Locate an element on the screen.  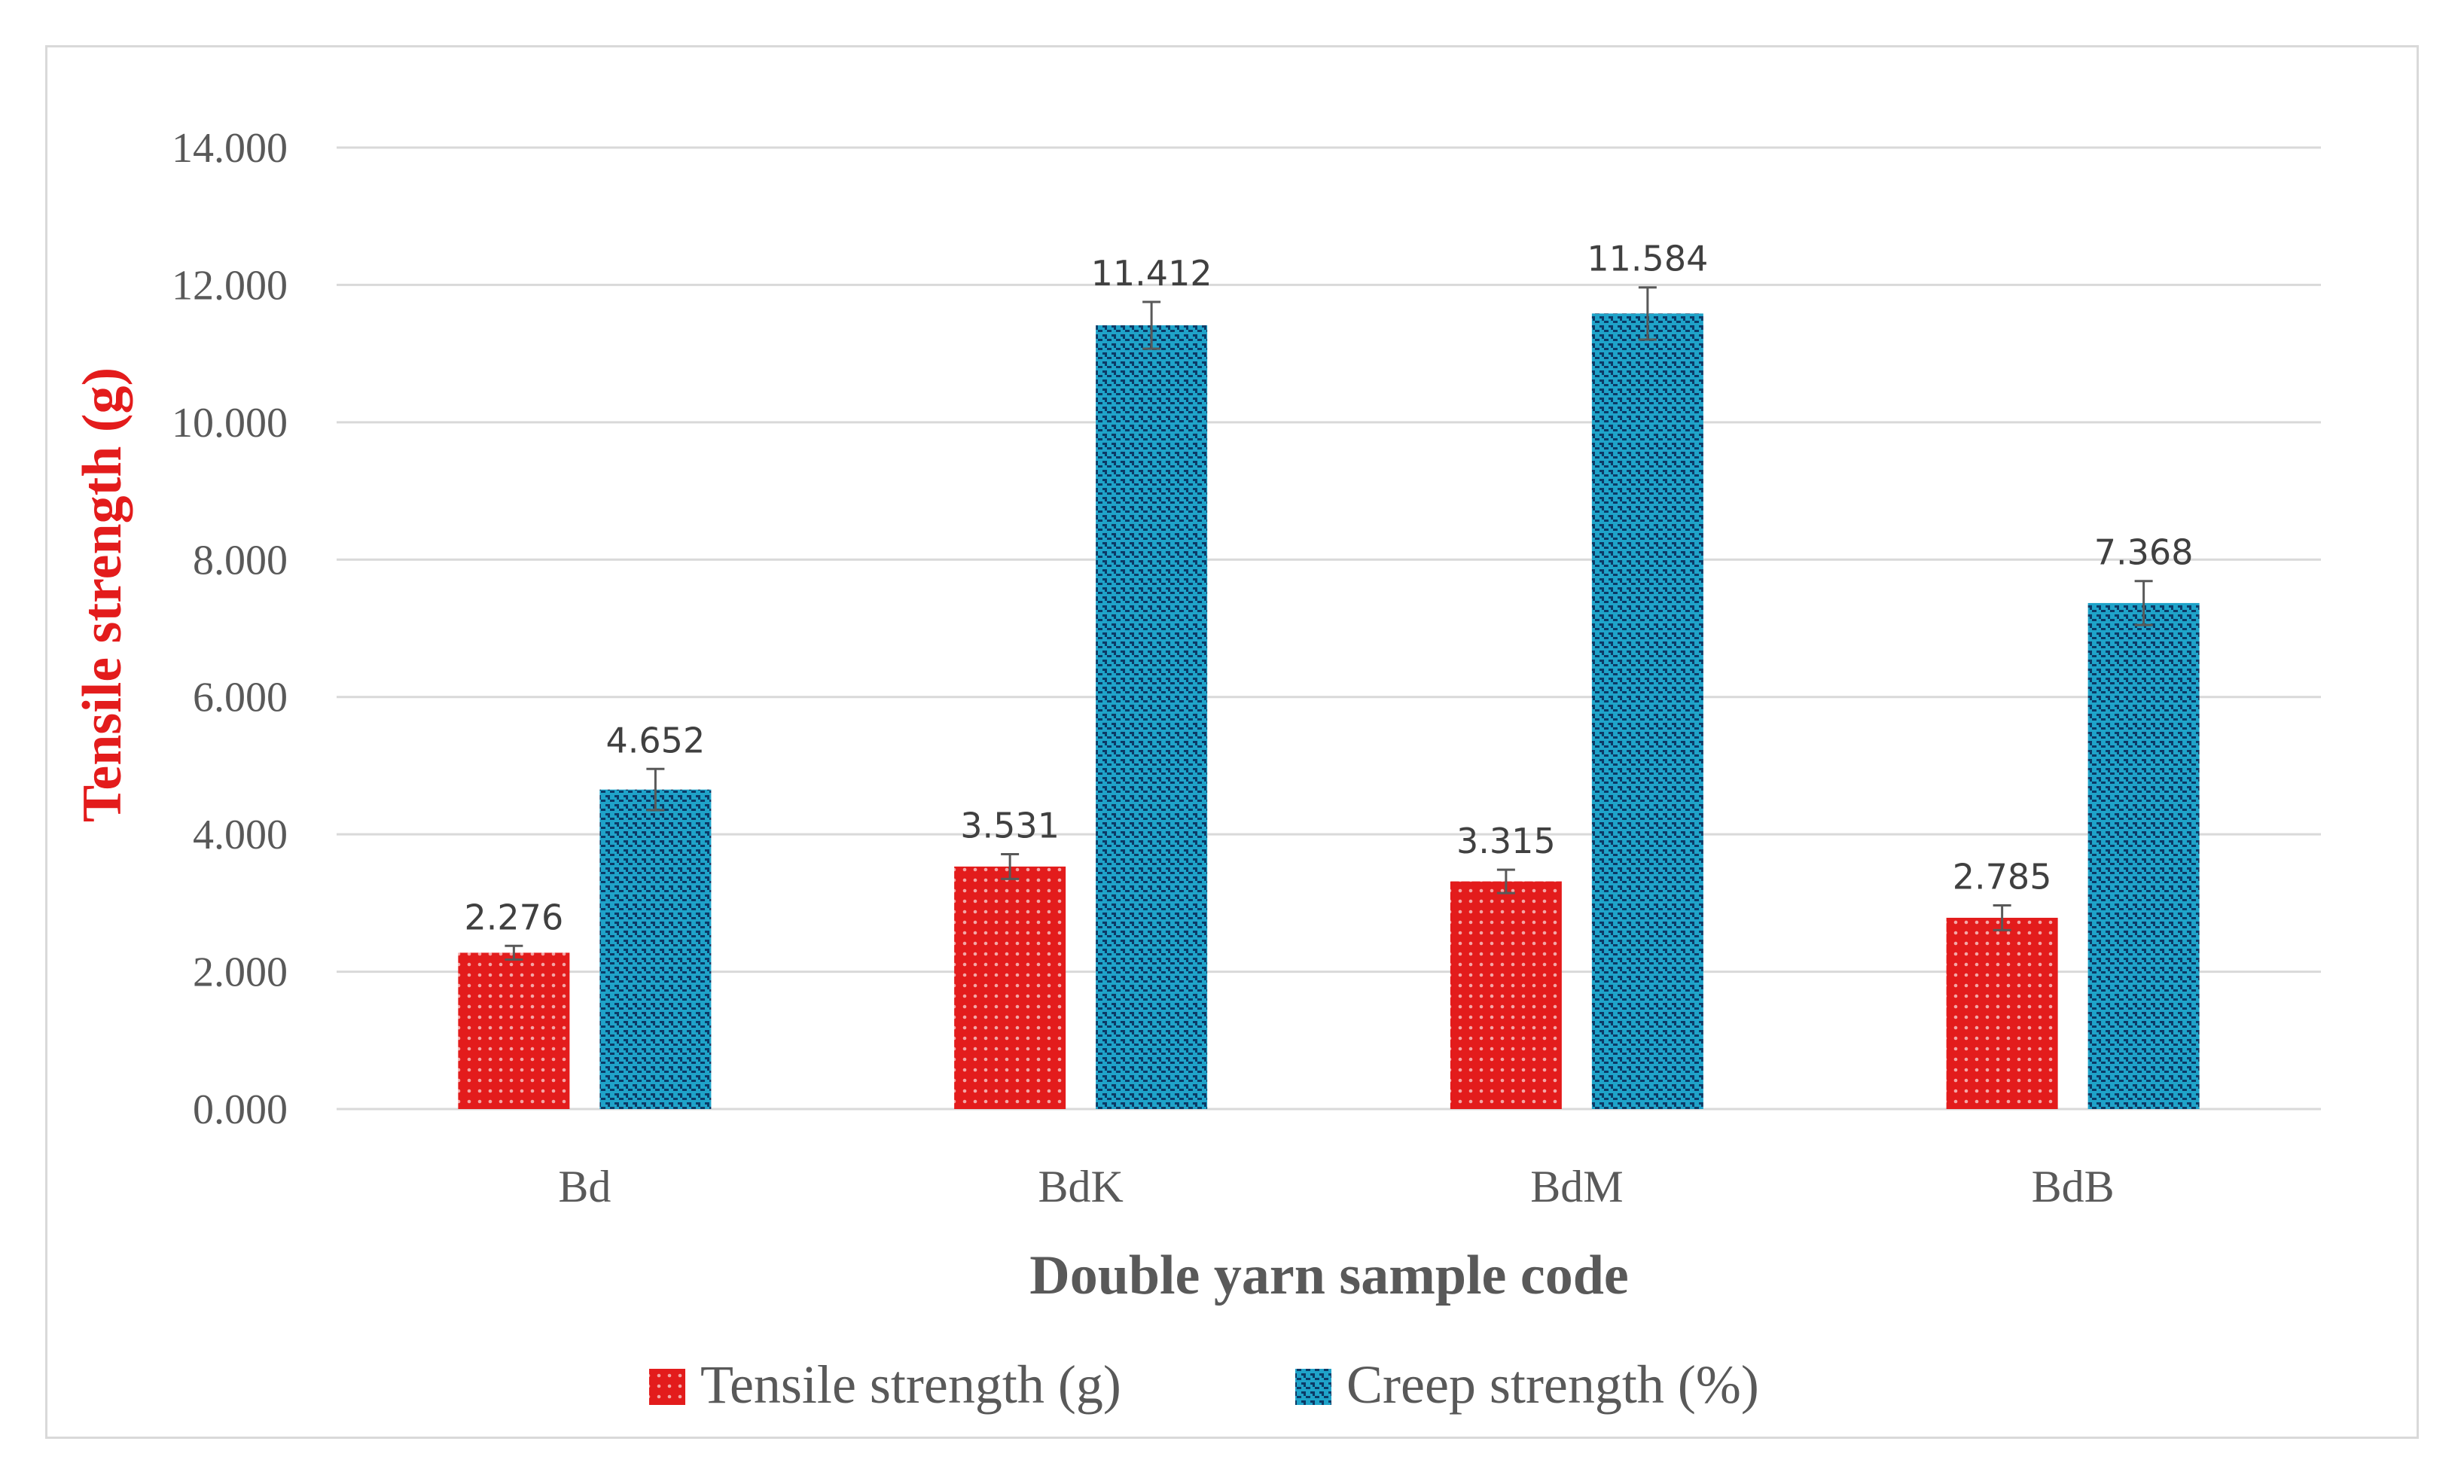
x-tick-label: BdK is located at coordinates (1080, 1186).